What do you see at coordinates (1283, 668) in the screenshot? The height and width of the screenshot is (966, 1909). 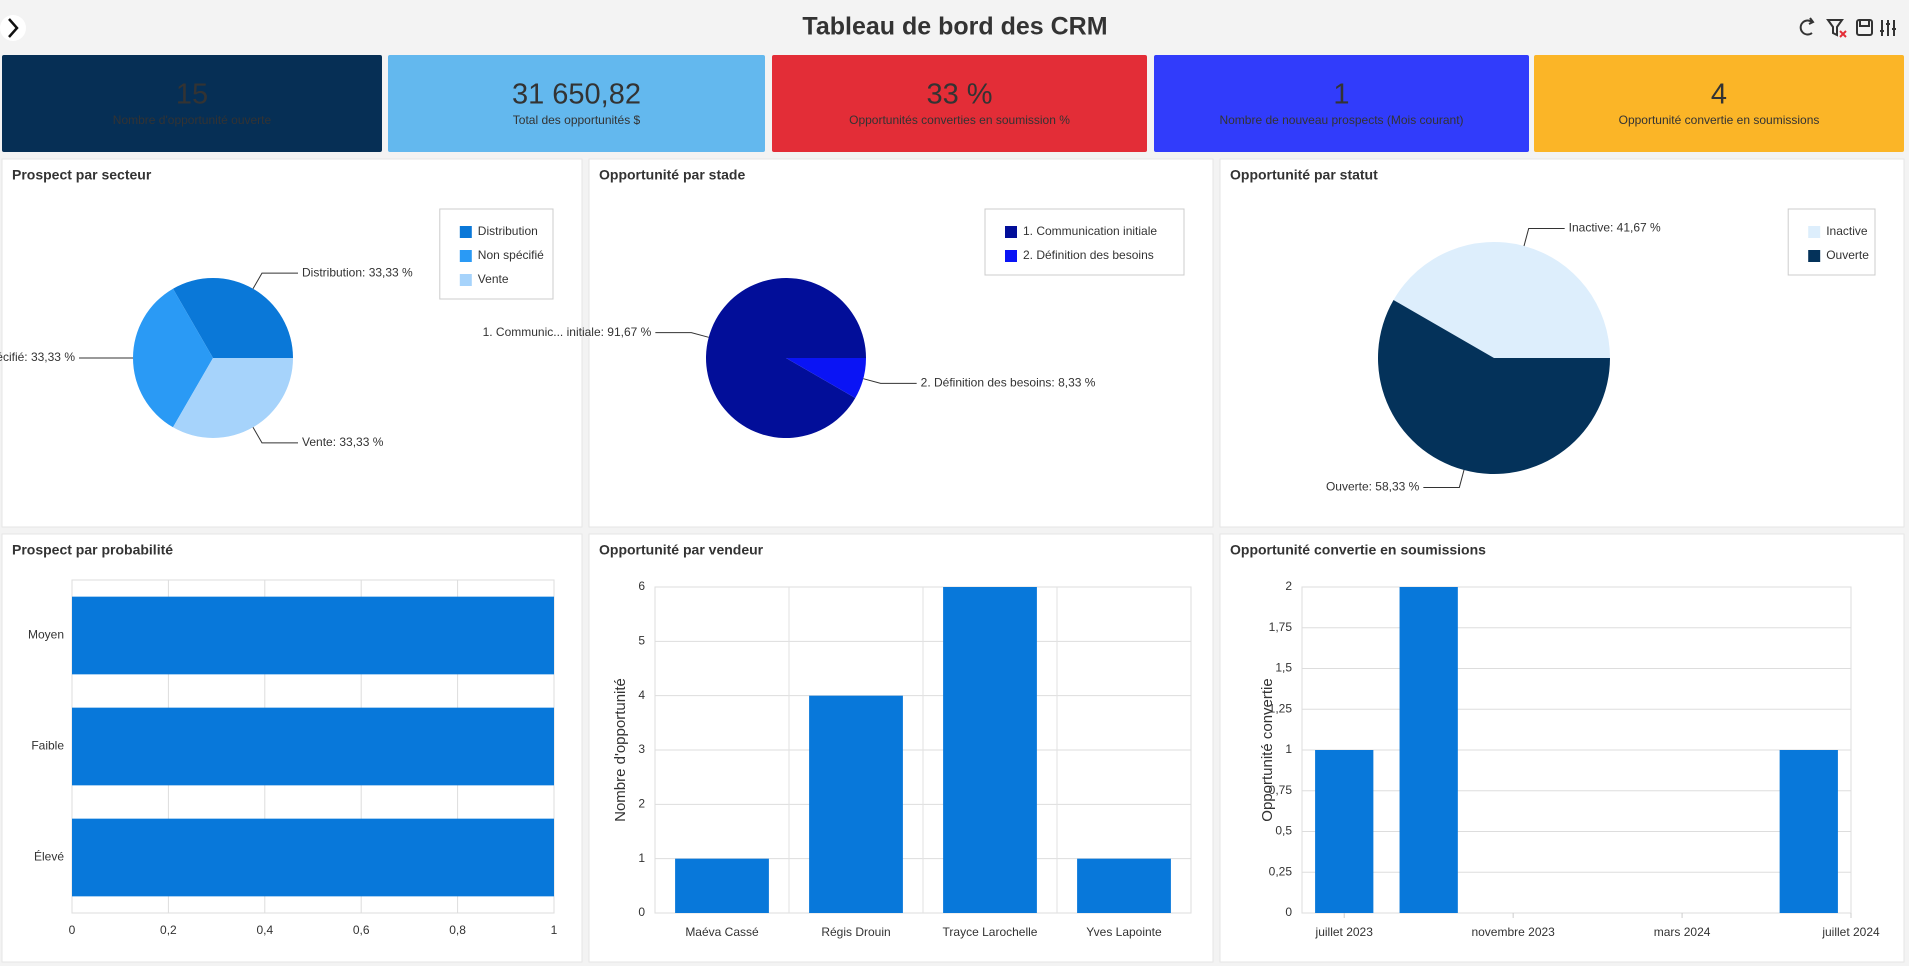 I see `y-tick-label: 1,5` at bounding box center [1283, 668].